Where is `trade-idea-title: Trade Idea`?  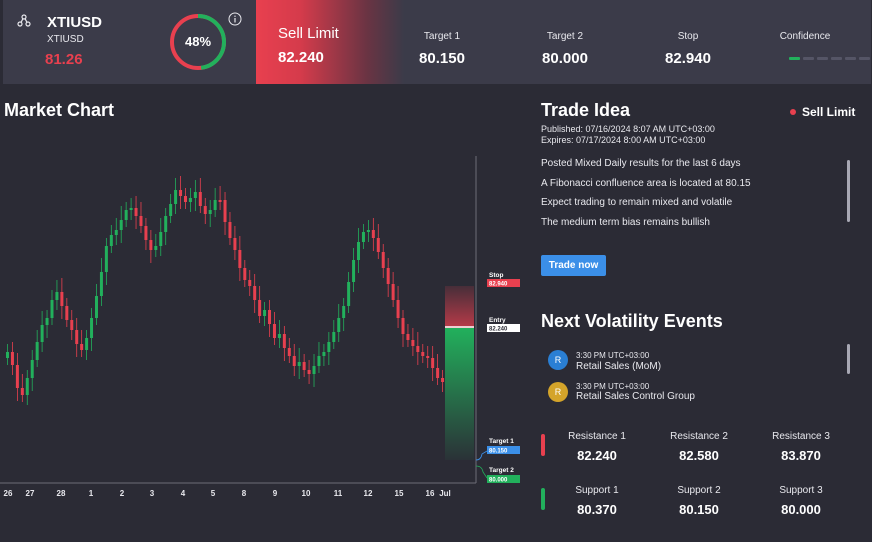
trade-idea-title: Trade Idea is located at coordinates (586, 110).